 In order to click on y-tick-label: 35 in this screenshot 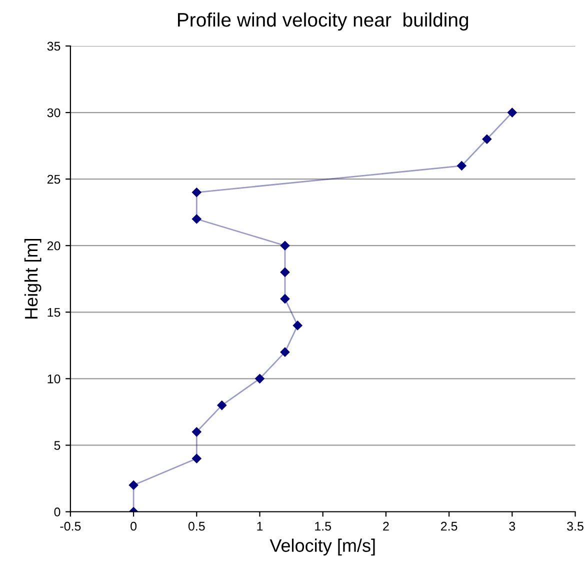, I will do `click(53, 46)`.